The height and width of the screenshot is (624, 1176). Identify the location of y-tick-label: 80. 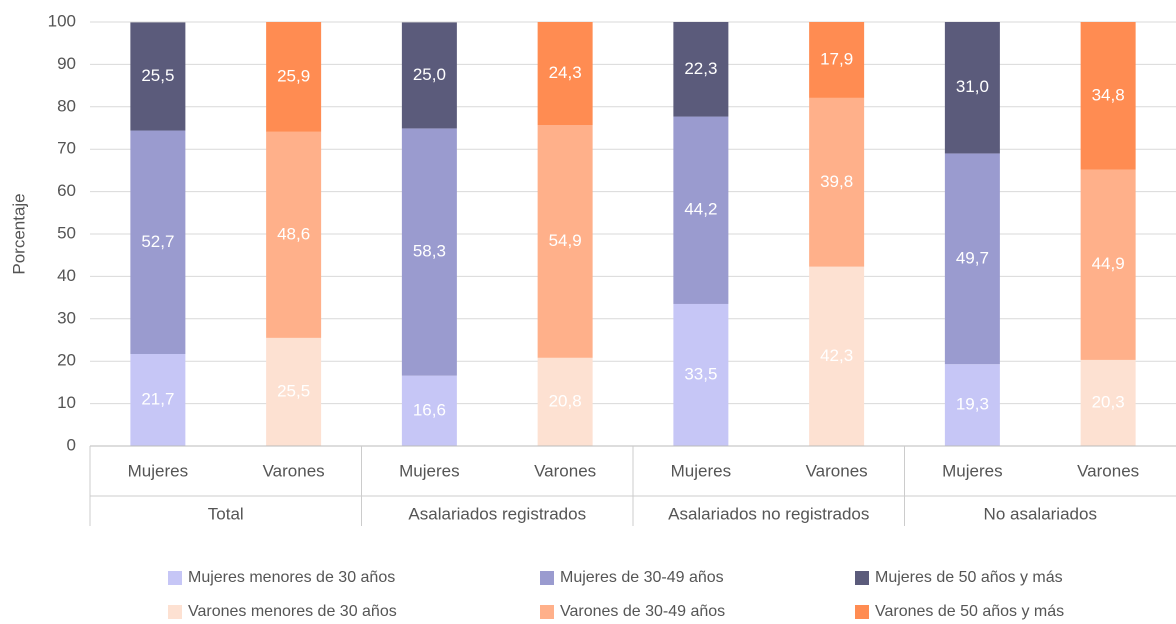
(66, 105).